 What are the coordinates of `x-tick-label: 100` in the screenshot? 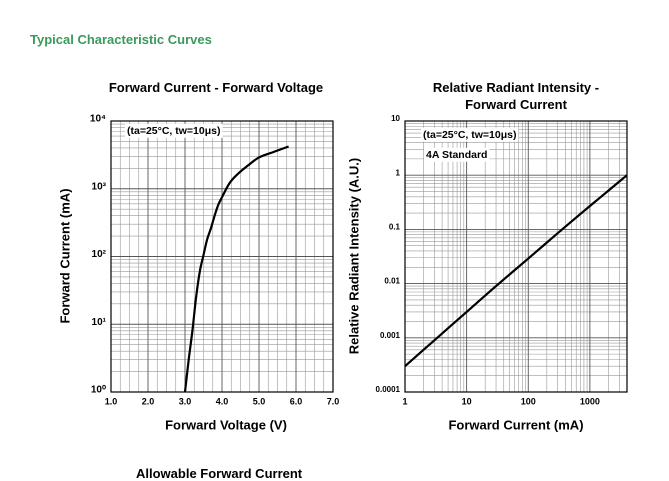 It's located at (528, 401).